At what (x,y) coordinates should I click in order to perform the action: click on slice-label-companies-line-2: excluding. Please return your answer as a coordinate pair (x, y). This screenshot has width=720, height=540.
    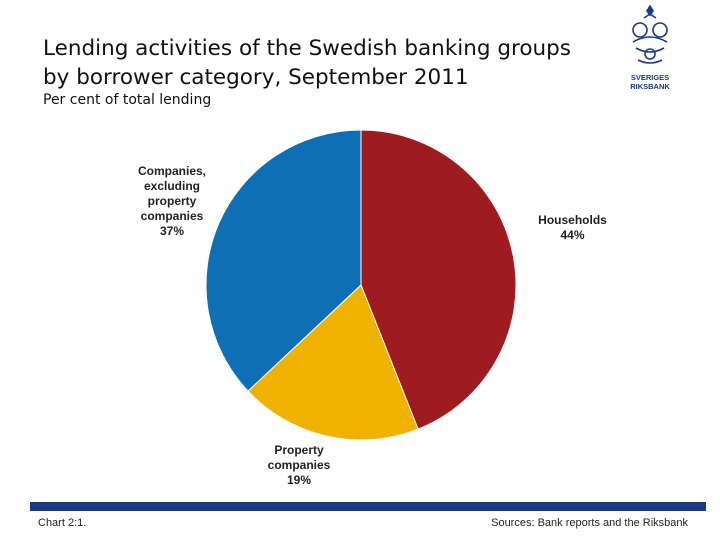
    Looking at the image, I should click on (171, 186).